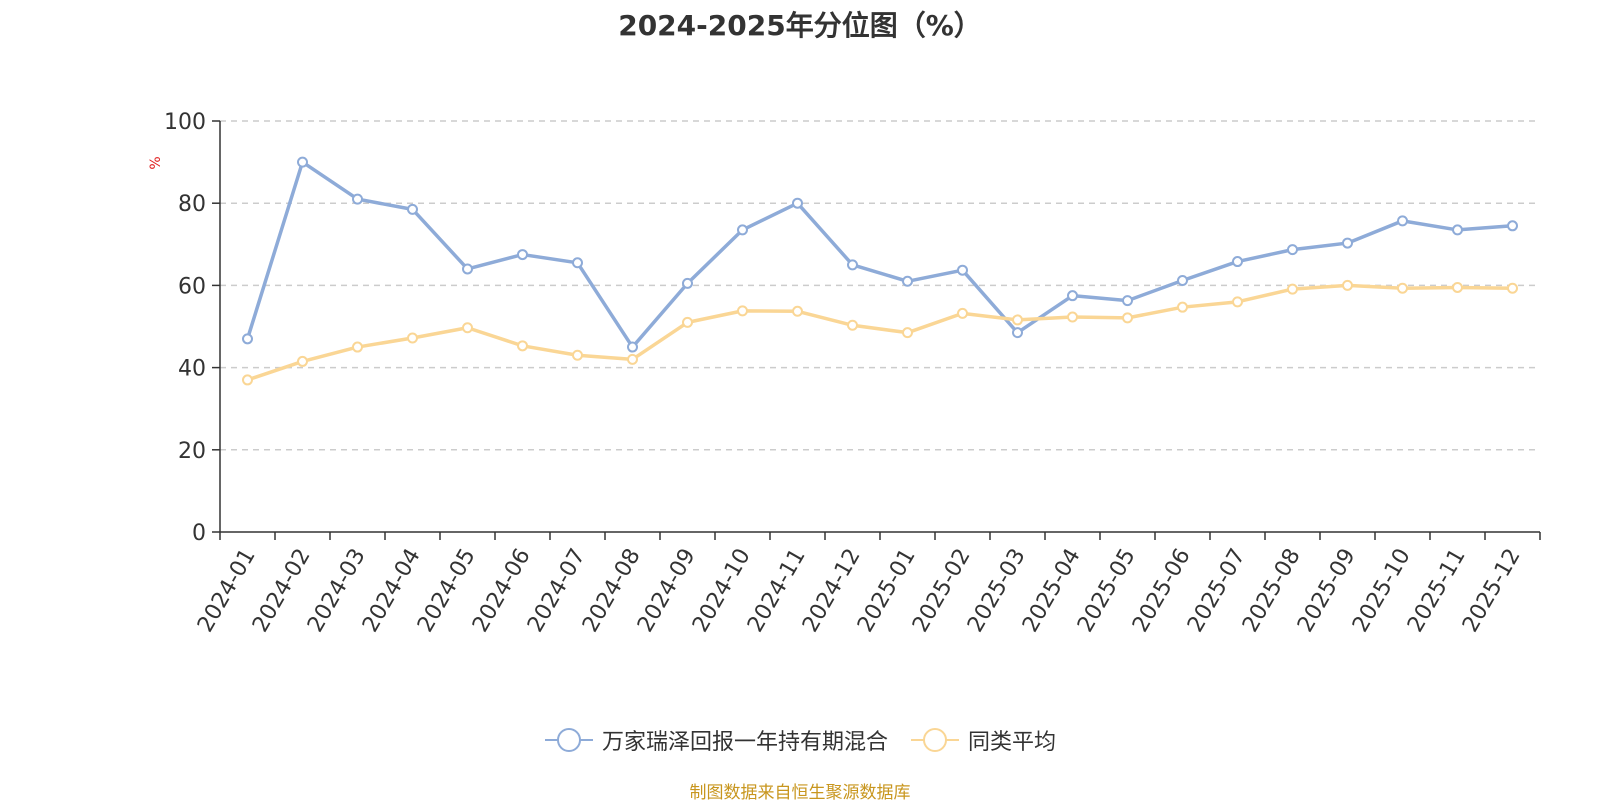 The image size is (1600, 803). I want to click on source-note: 制图数据来自恒生聚源数据库, so click(800, 793).